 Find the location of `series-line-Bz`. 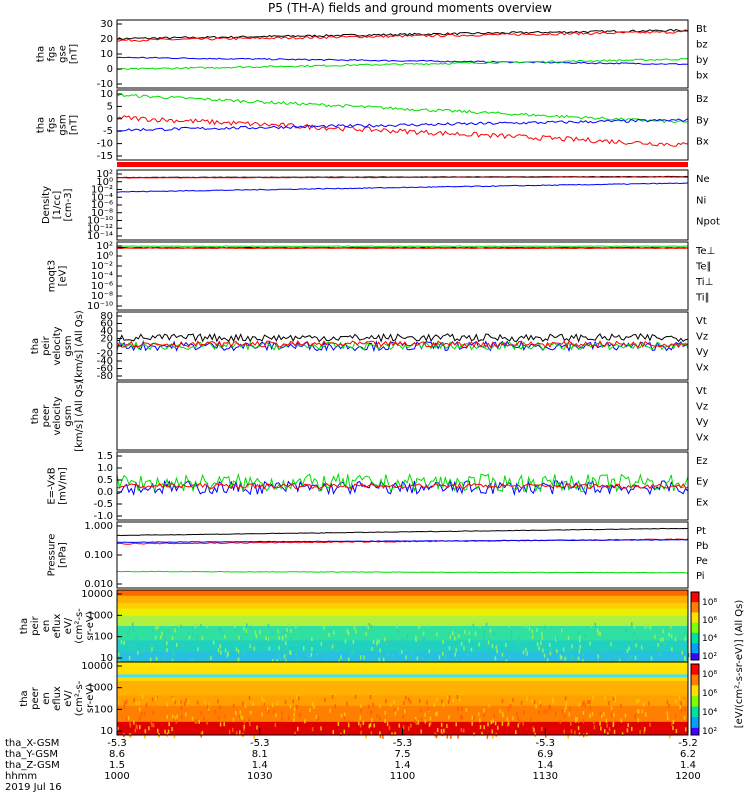

series-line-Bz is located at coordinates (402, 131).